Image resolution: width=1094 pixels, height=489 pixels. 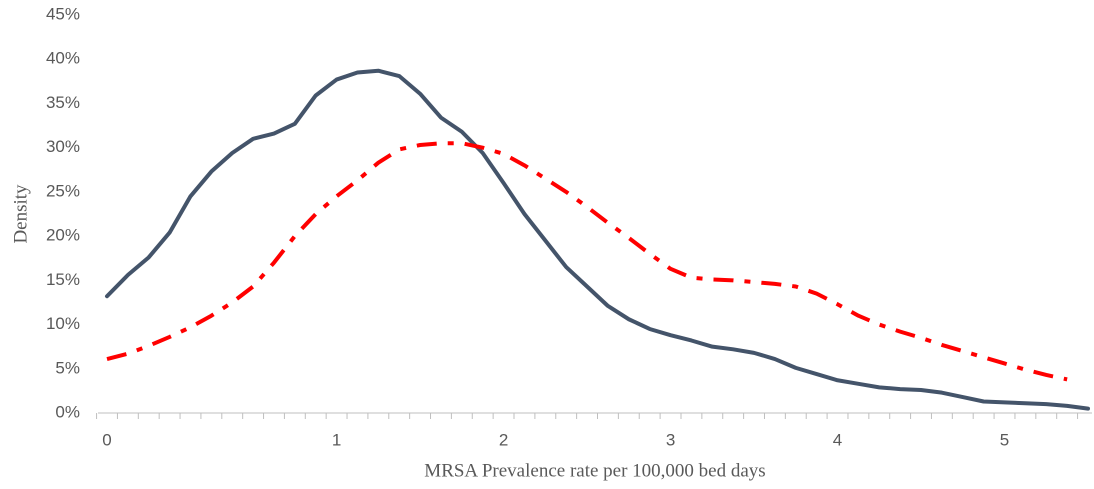 I want to click on x-tick-label: 5, so click(x=1004, y=439).